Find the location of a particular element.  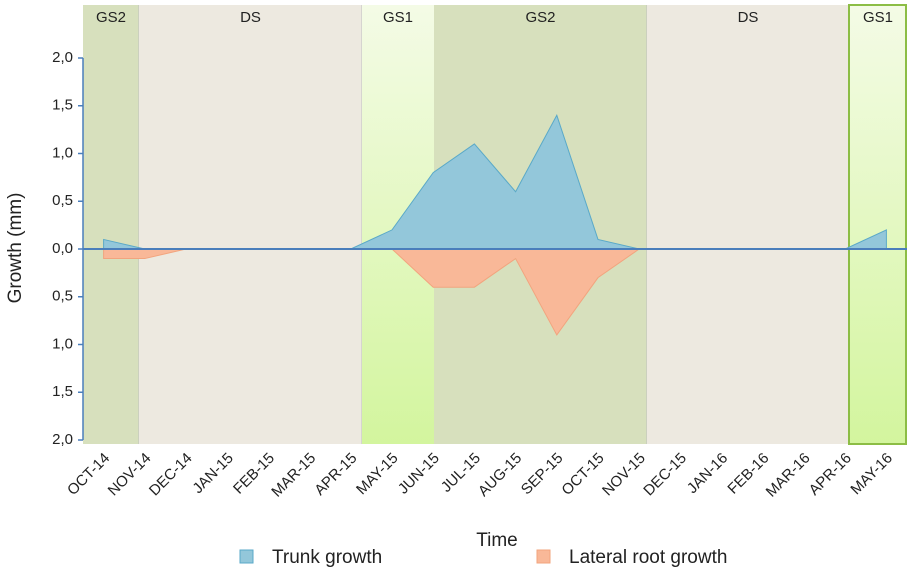

x-tick-label: OCT-15 is located at coordinates (582, 474).